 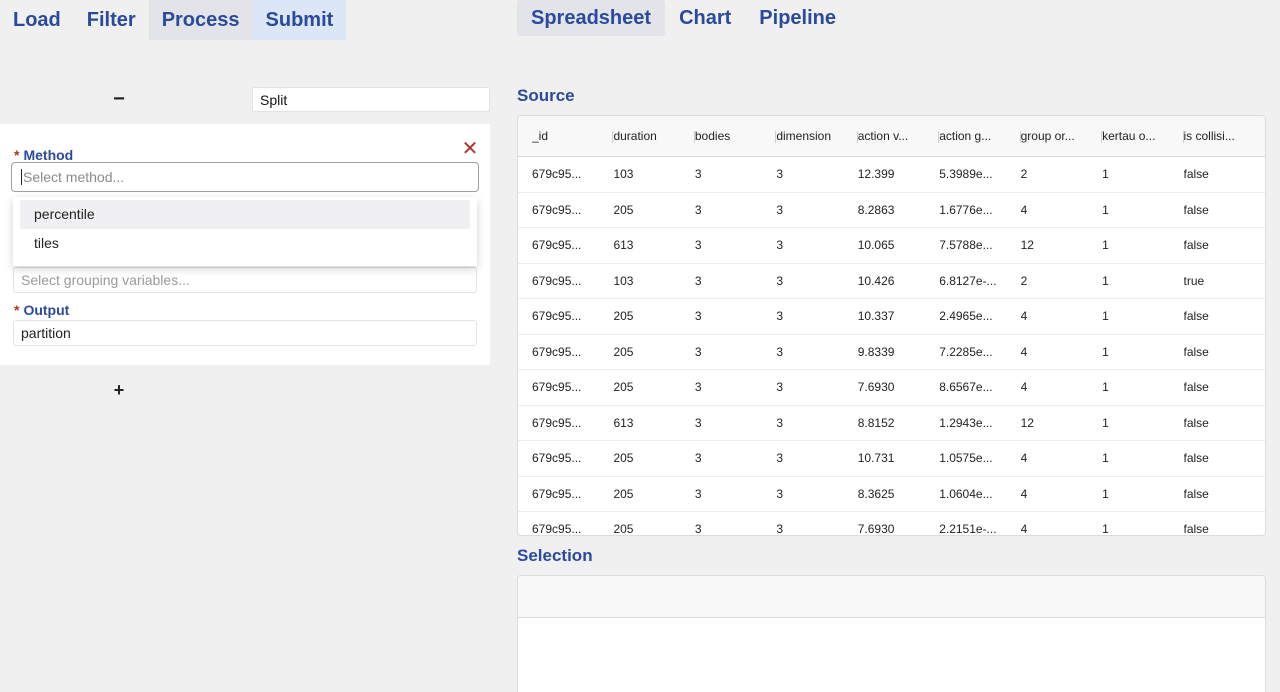 What do you see at coordinates (1027, 422) in the screenshot?
I see `table-cell: 12` at bounding box center [1027, 422].